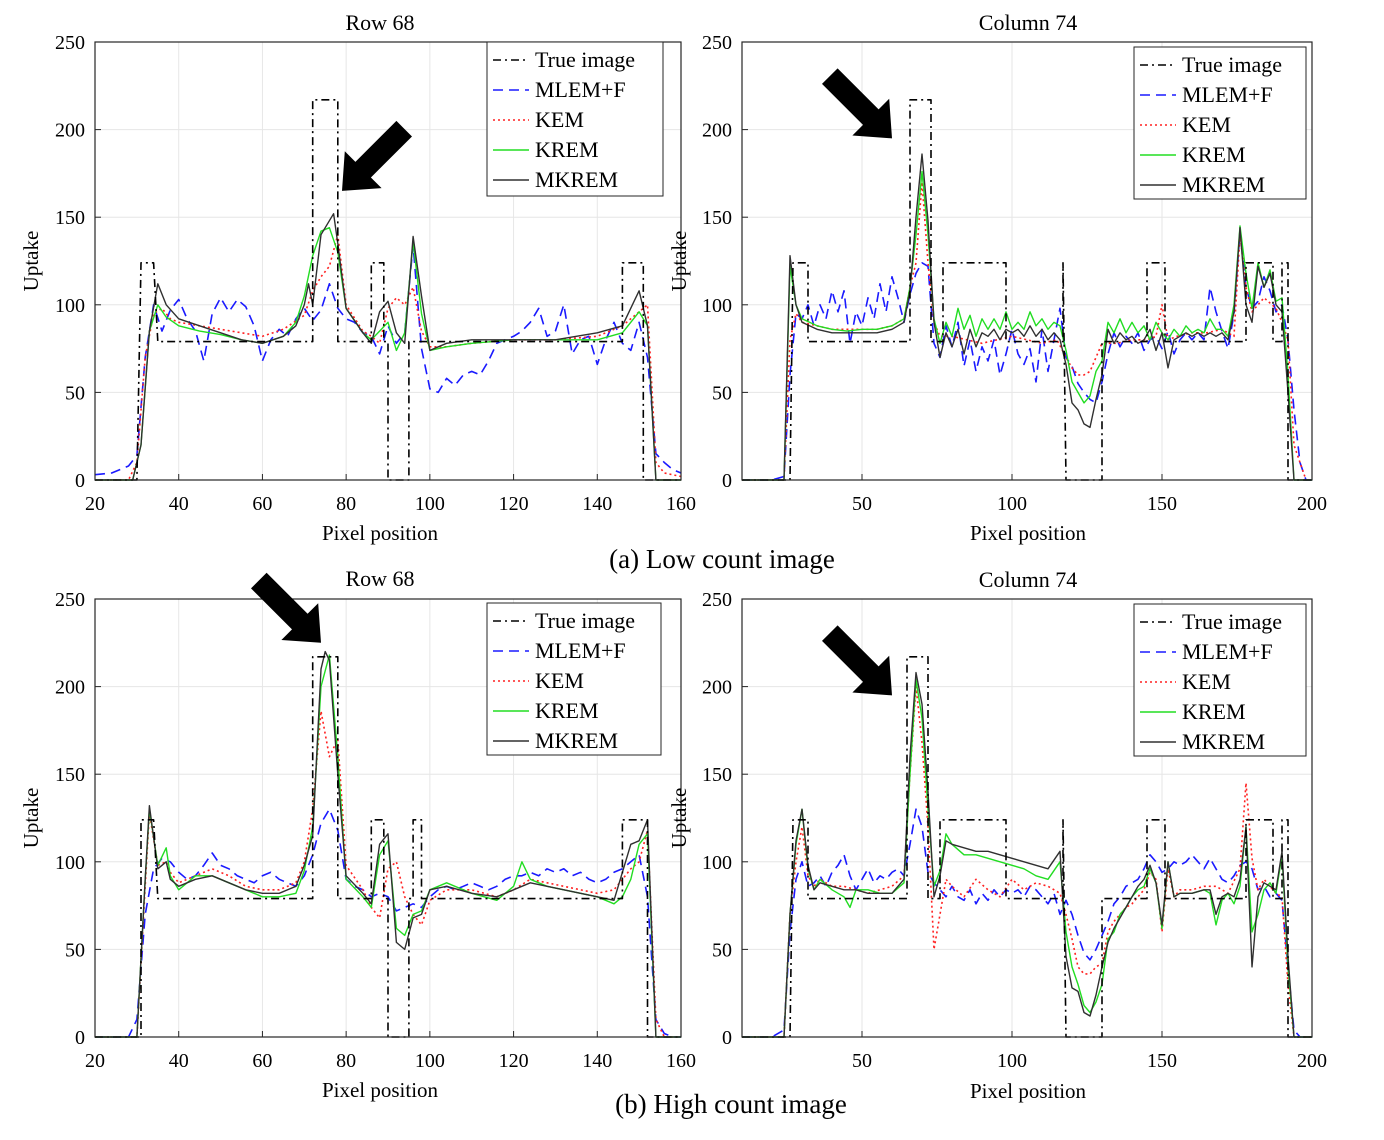 The image size is (1384, 1140). What do you see at coordinates (722, 559) in the screenshot?
I see `caption-low-count: (a) Low count image` at bounding box center [722, 559].